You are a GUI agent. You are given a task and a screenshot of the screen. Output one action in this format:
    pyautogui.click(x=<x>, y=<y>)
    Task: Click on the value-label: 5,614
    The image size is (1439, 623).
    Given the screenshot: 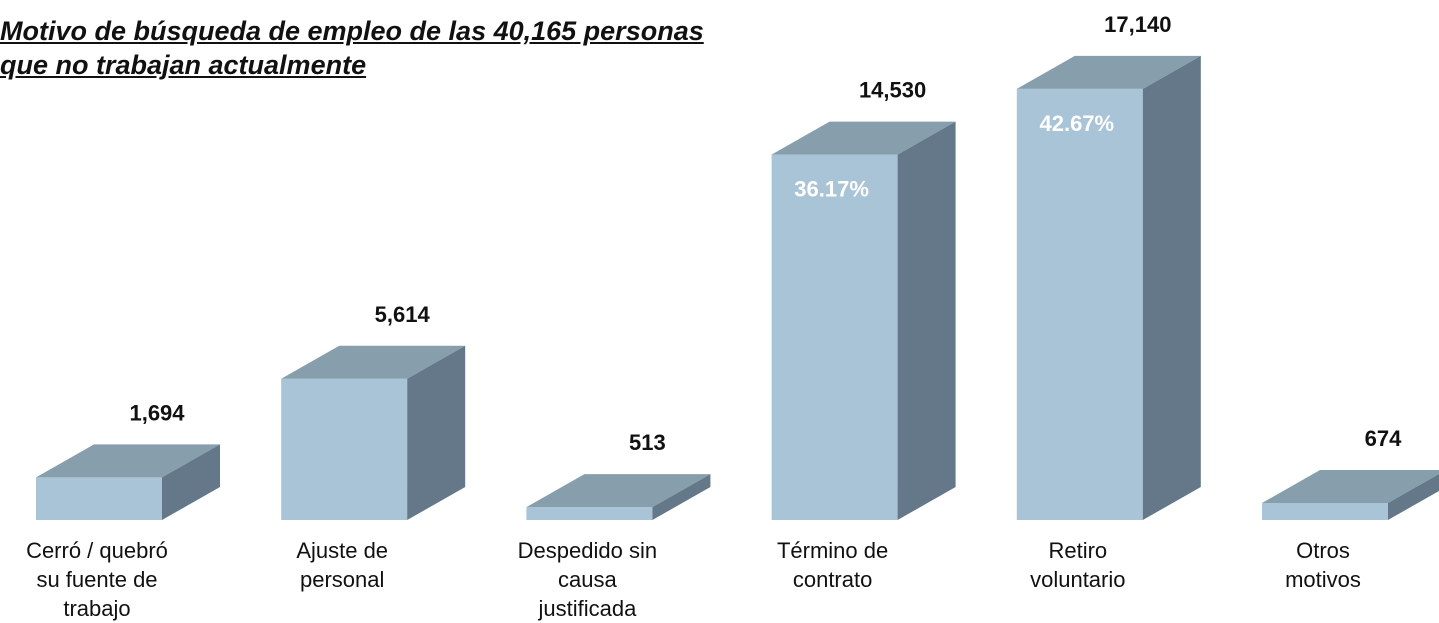 What is the action you would take?
    pyautogui.click(x=403, y=314)
    